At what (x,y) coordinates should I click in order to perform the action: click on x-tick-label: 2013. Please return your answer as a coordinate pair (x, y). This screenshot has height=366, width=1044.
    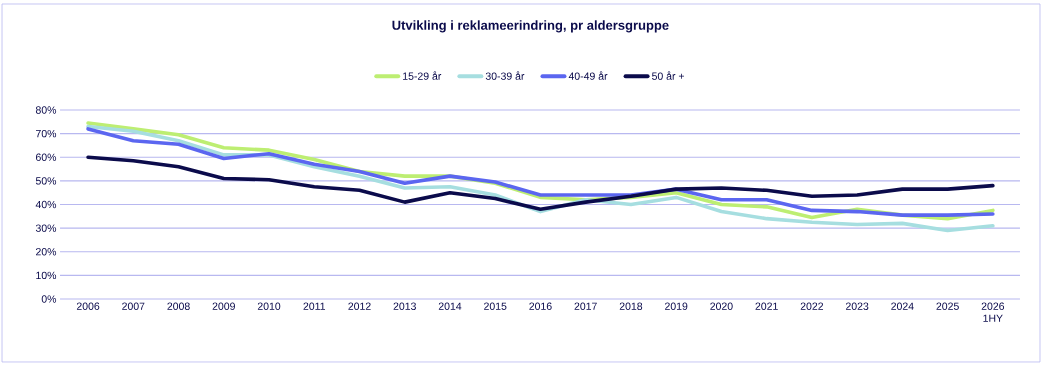
    Looking at the image, I should click on (404, 306).